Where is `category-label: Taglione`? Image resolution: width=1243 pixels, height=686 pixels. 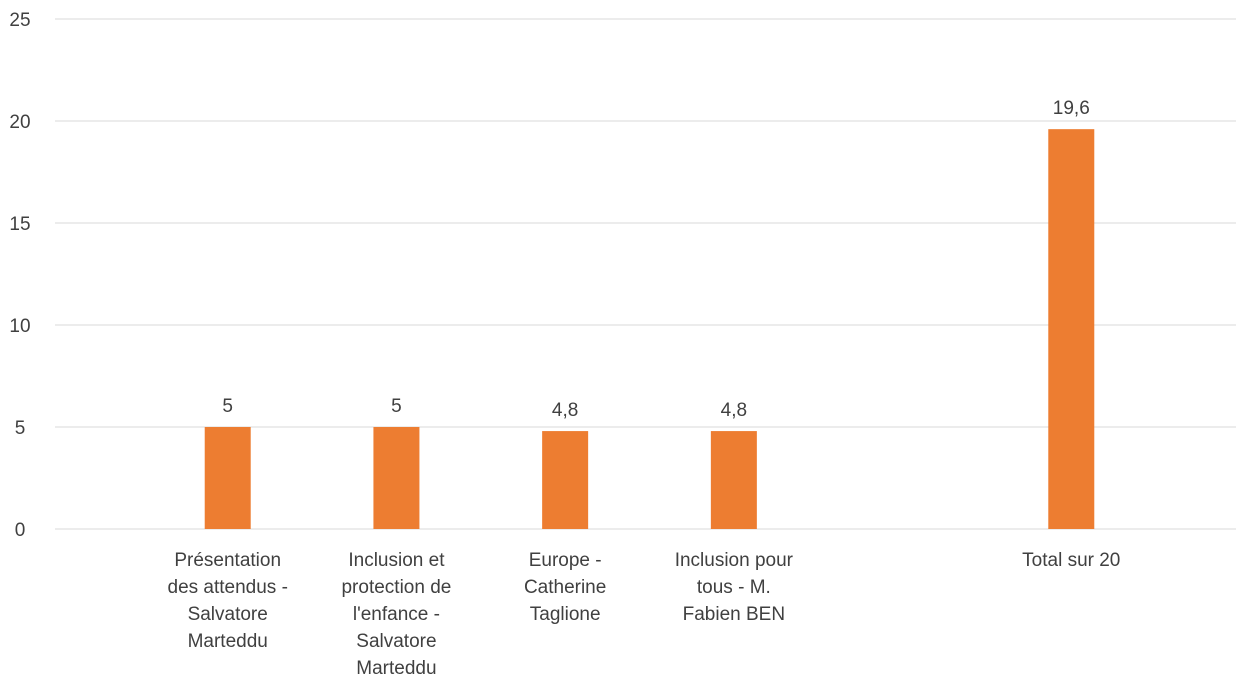
category-label: Taglione is located at coordinates (565, 614).